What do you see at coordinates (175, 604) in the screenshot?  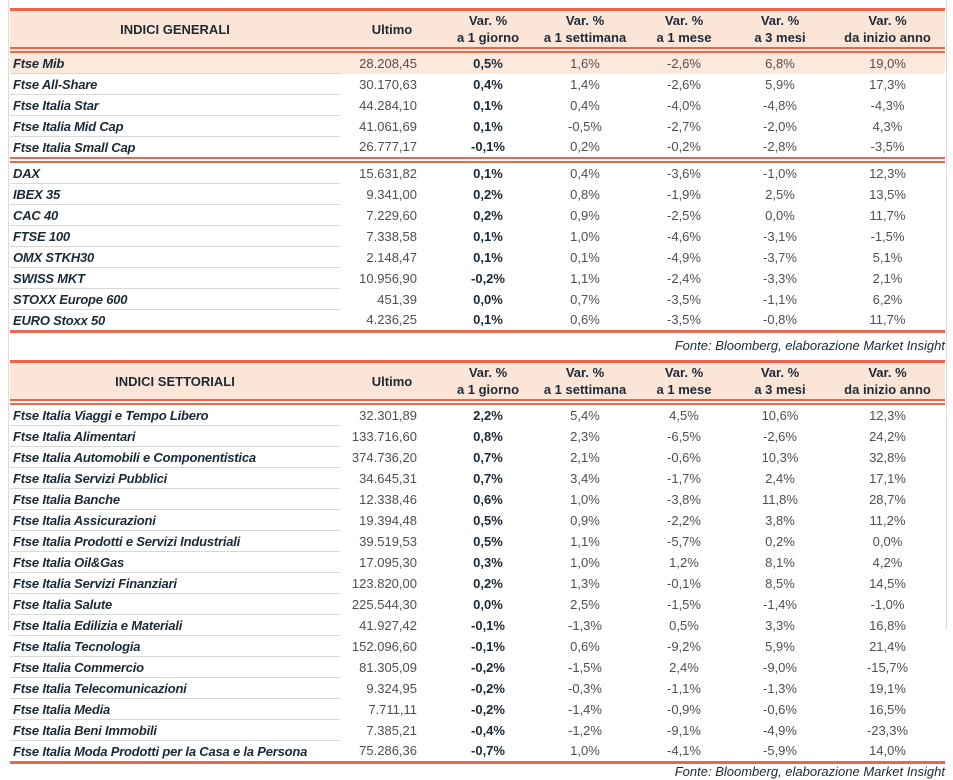 I see `index-name: Ftse Italia Salute` at bounding box center [175, 604].